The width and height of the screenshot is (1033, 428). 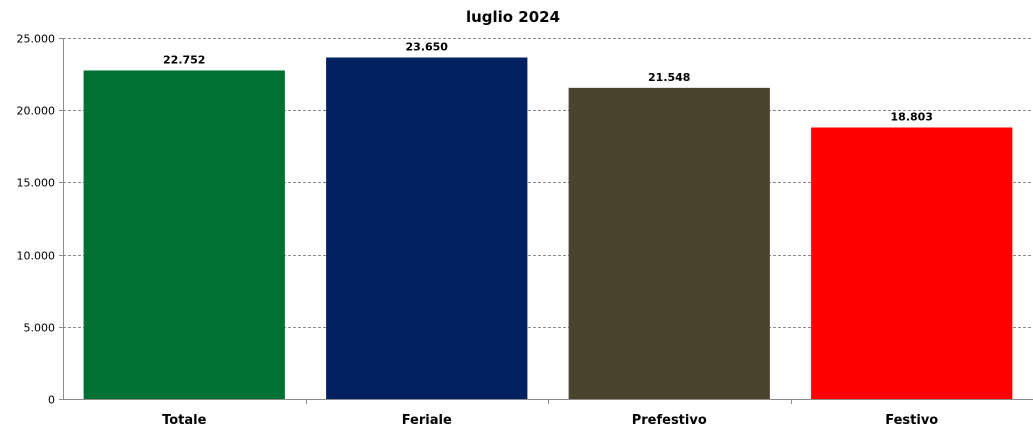 What do you see at coordinates (513, 17) in the screenshot?
I see `chart-title: luglio 2024` at bounding box center [513, 17].